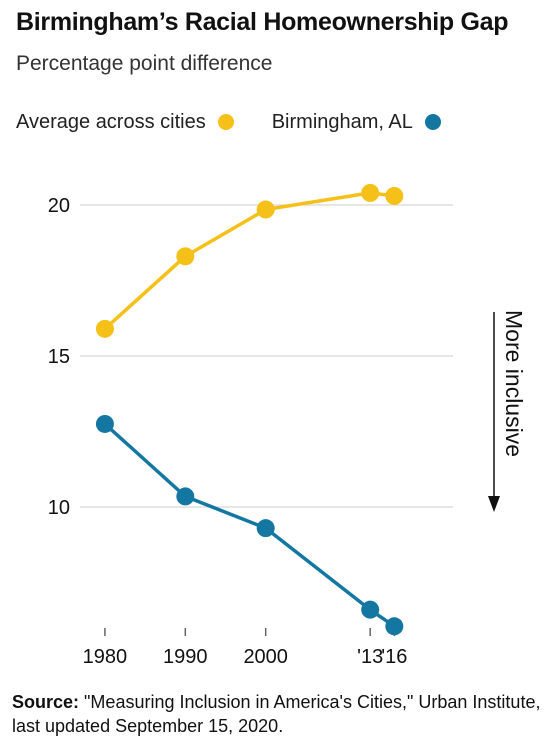 The height and width of the screenshot is (740, 552). Describe the element at coordinates (144, 63) in the screenshot. I see `chart-subtitle: Percentage point difference` at that location.